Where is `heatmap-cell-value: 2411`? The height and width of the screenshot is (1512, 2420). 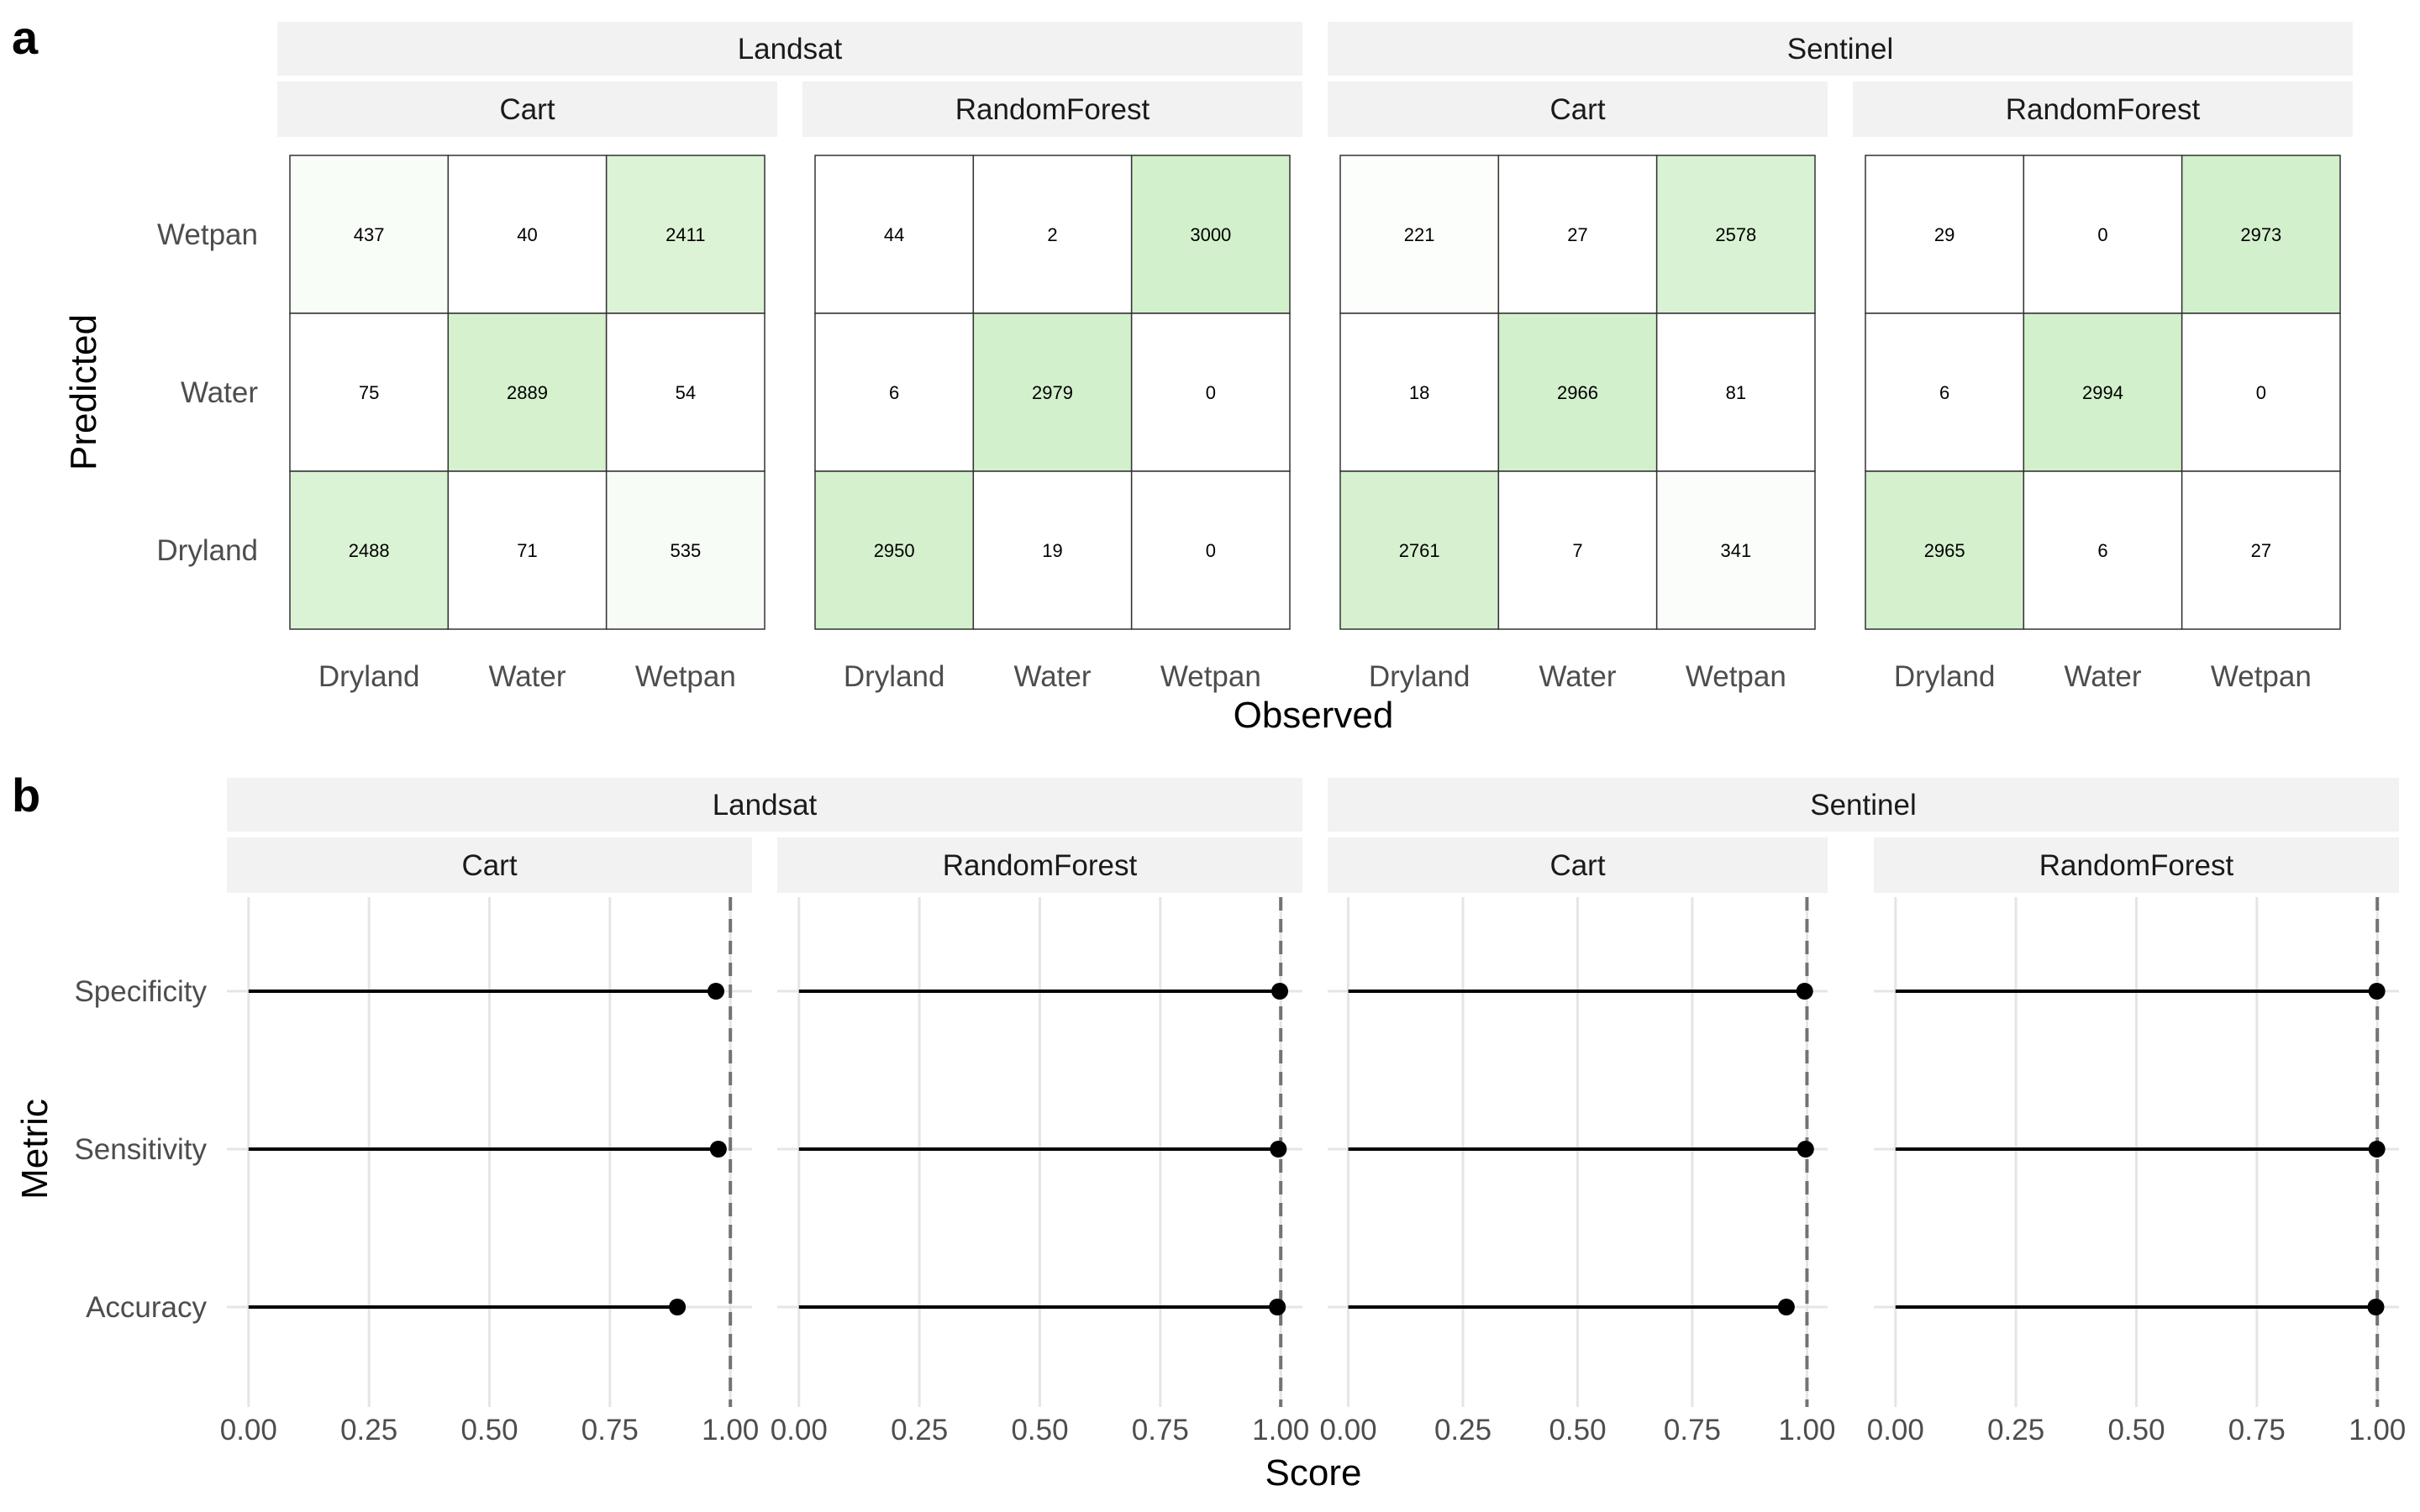
heatmap-cell-value: 2411 is located at coordinates (686, 234).